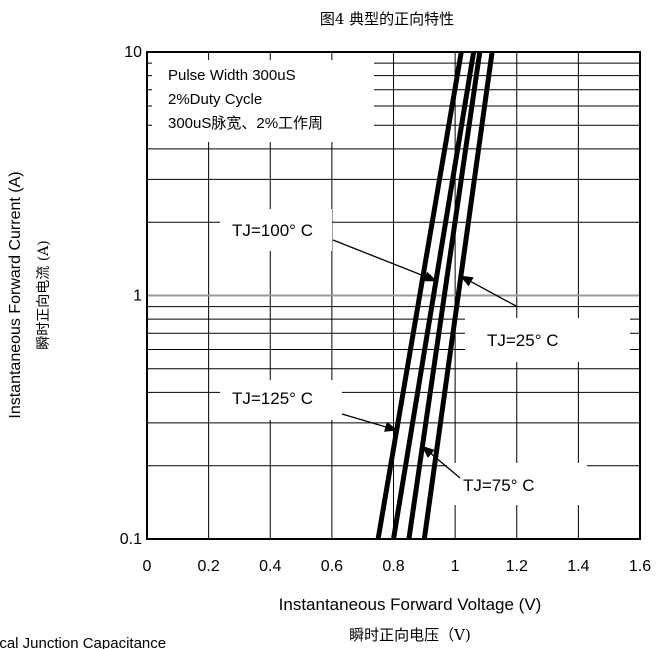 The height and width of the screenshot is (649, 665). Describe the element at coordinates (209, 566) in the screenshot. I see `x-tick-label: 0.2` at that location.